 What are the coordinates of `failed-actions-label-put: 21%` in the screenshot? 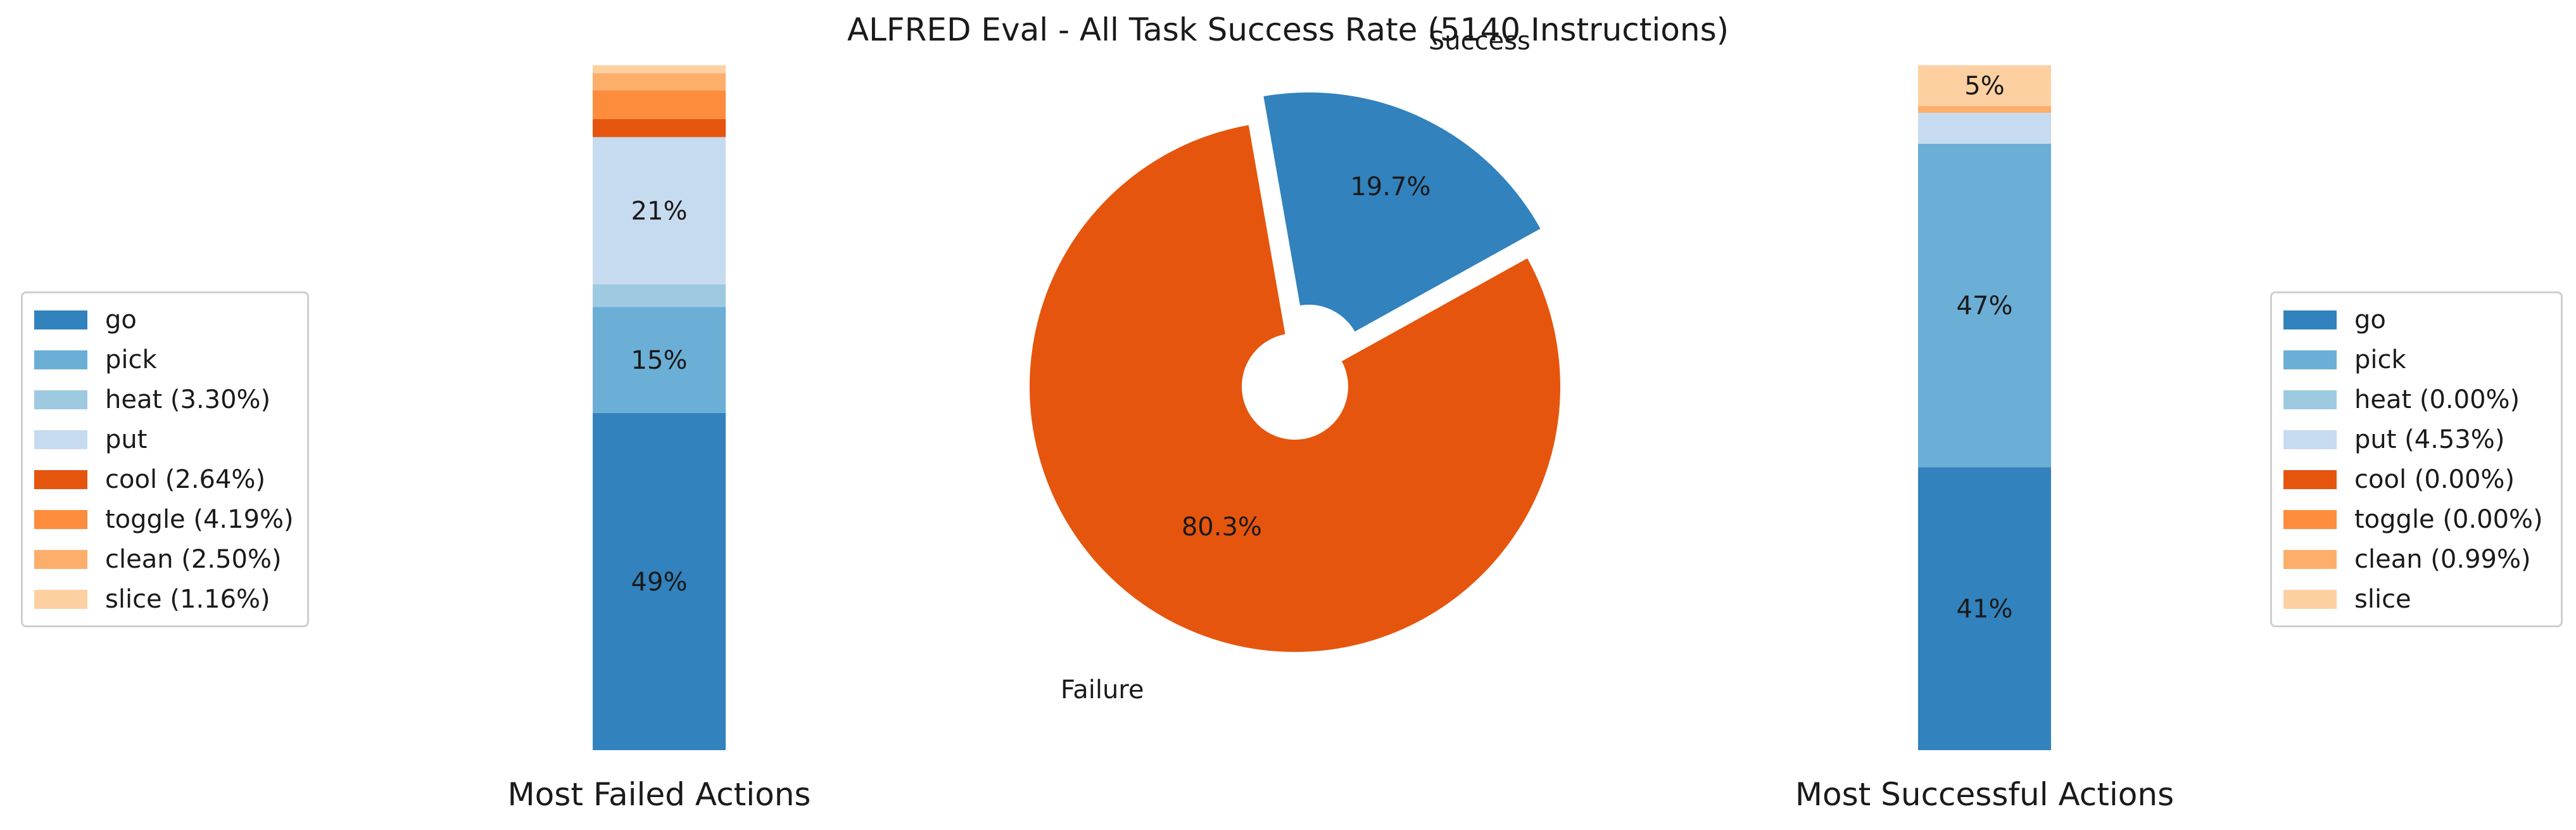 It's located at (659, 211).